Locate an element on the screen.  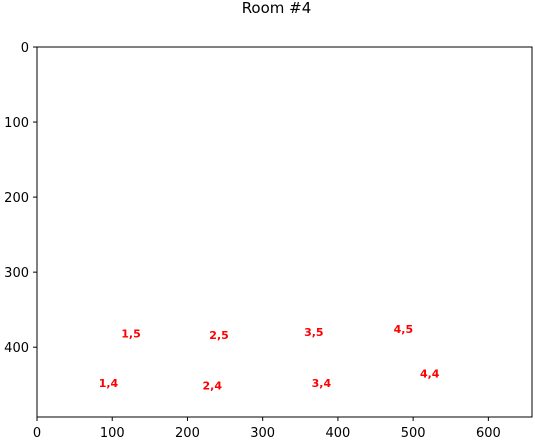
x-tick-label: 500 is located at coordinates (413, 433).